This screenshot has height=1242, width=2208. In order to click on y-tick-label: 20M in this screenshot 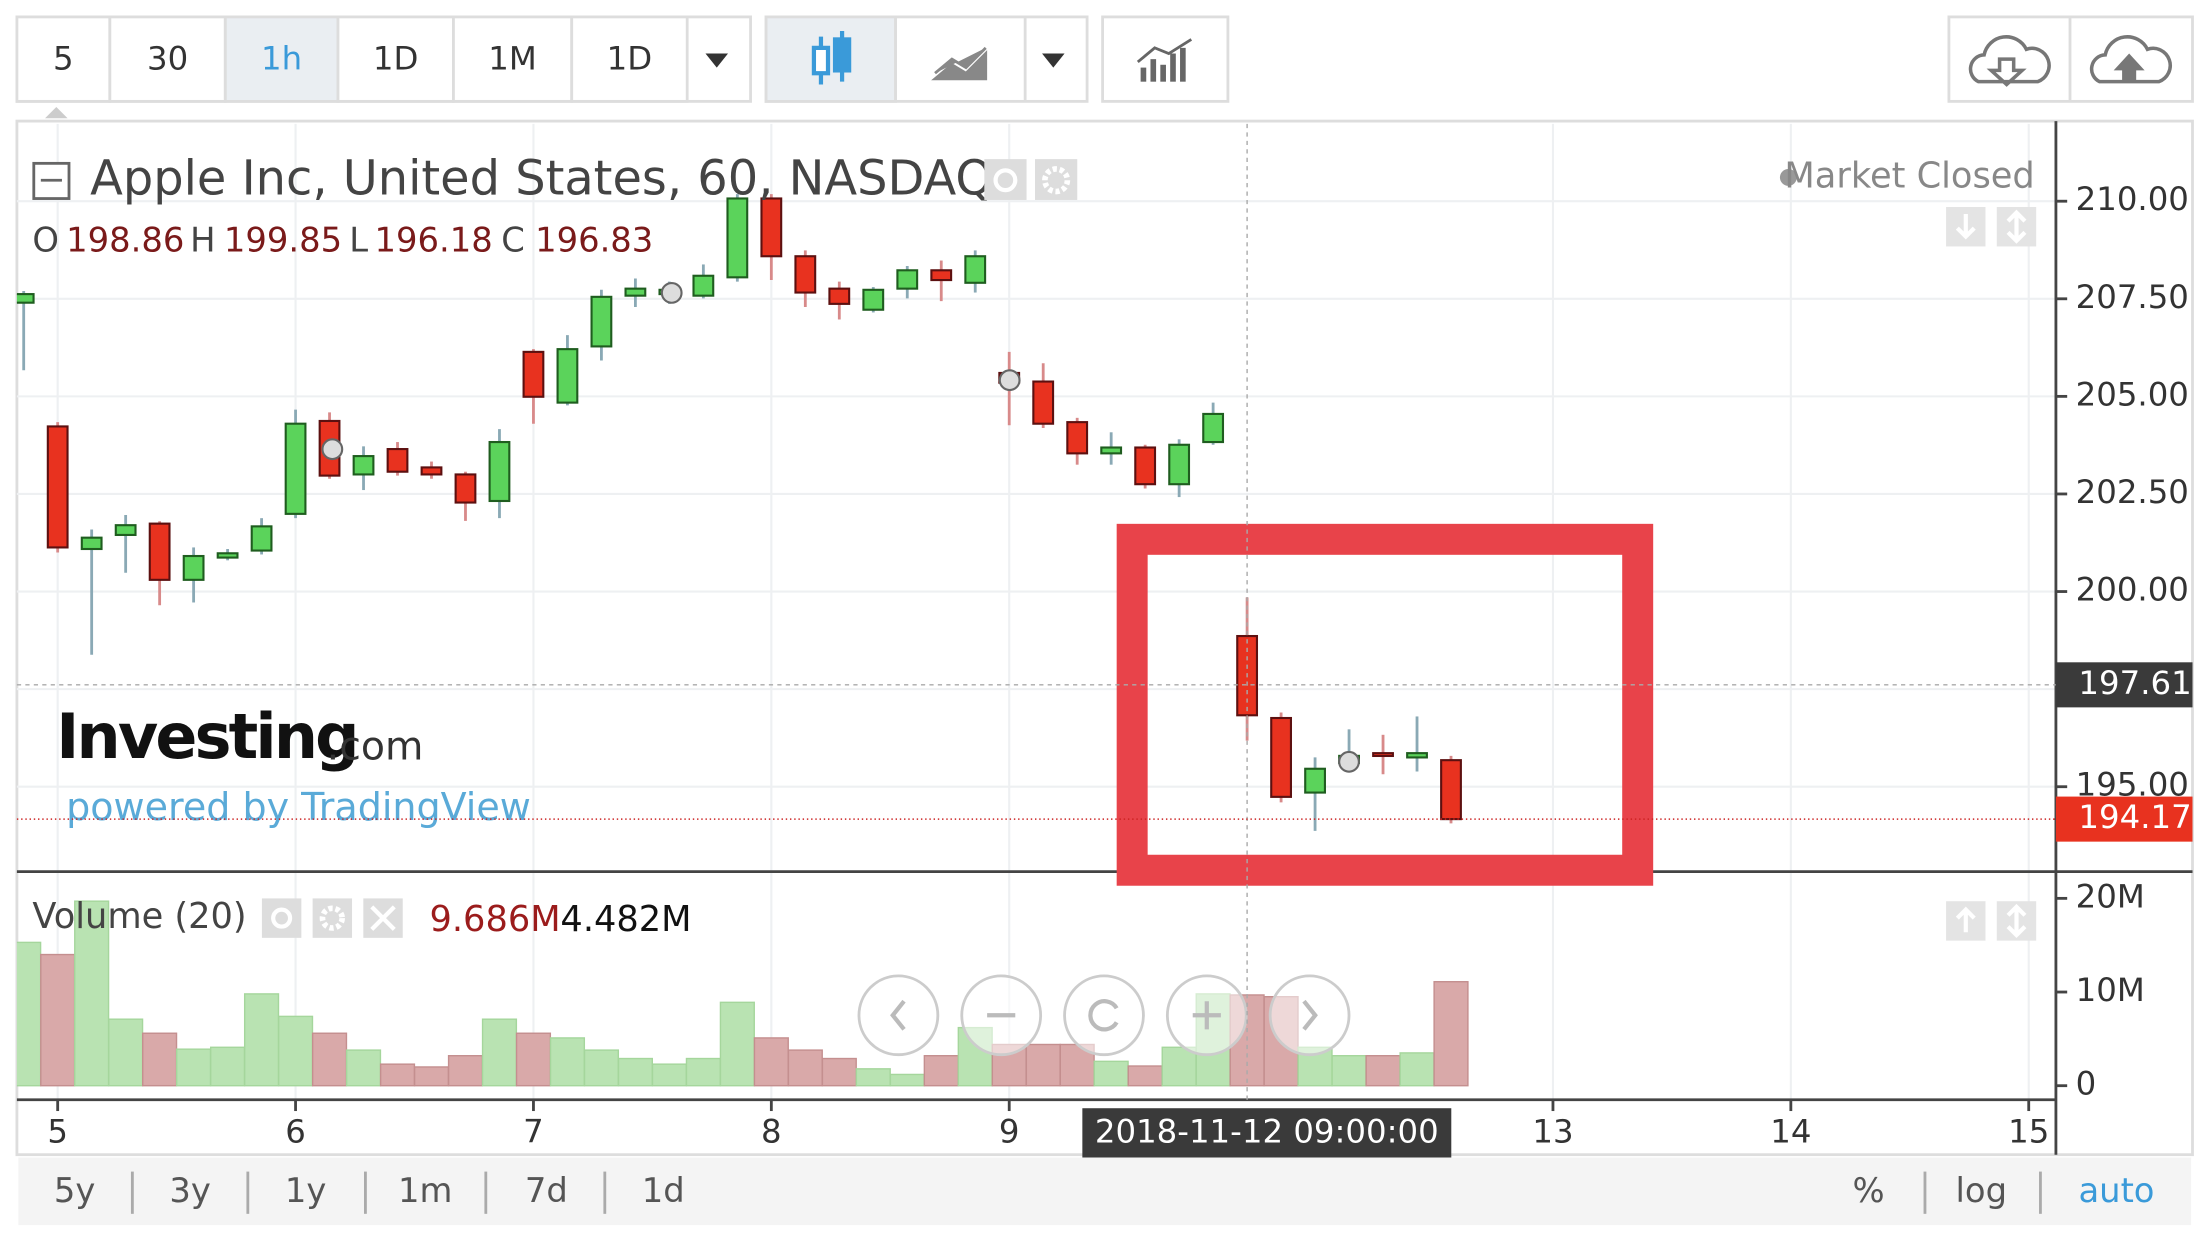, I will do `click(2110, 896)`.